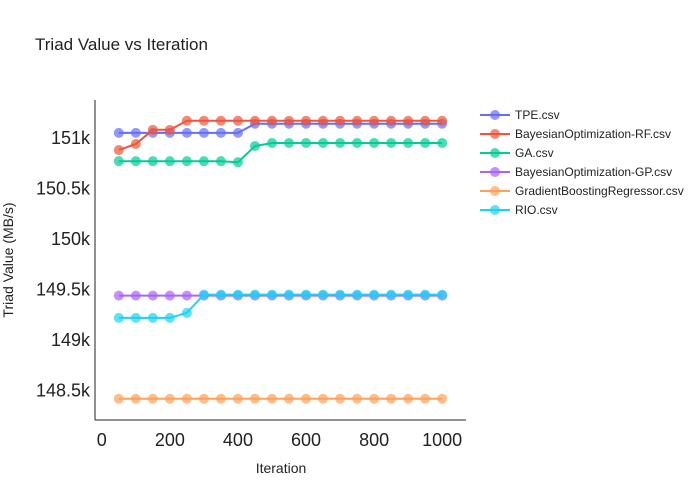 The height and width of the screenshot is (500, 700). I want to click on legend-item-rio: RIO.csv, so click(519, 210).